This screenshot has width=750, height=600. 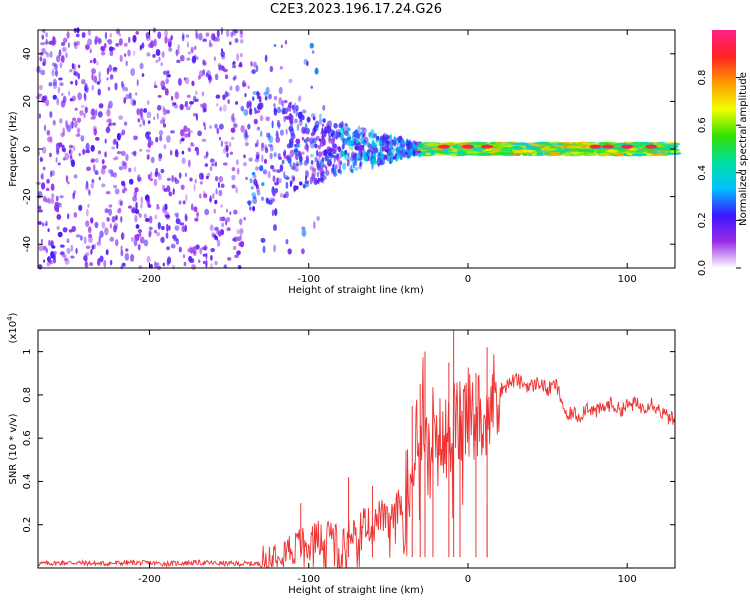 What do you see at coordinates (13, 448) in the screenshot?
I see `snr-y-label: SNR (10 * v/v)` at bounding box center [13, 448].